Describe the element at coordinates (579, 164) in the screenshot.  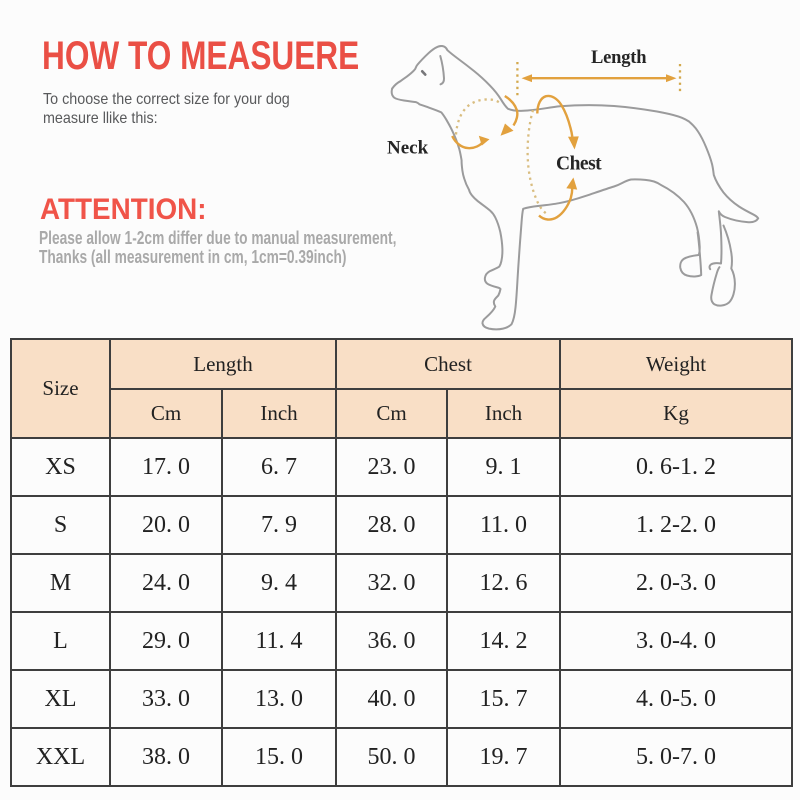
I see `svg-text: Chest` at that location.